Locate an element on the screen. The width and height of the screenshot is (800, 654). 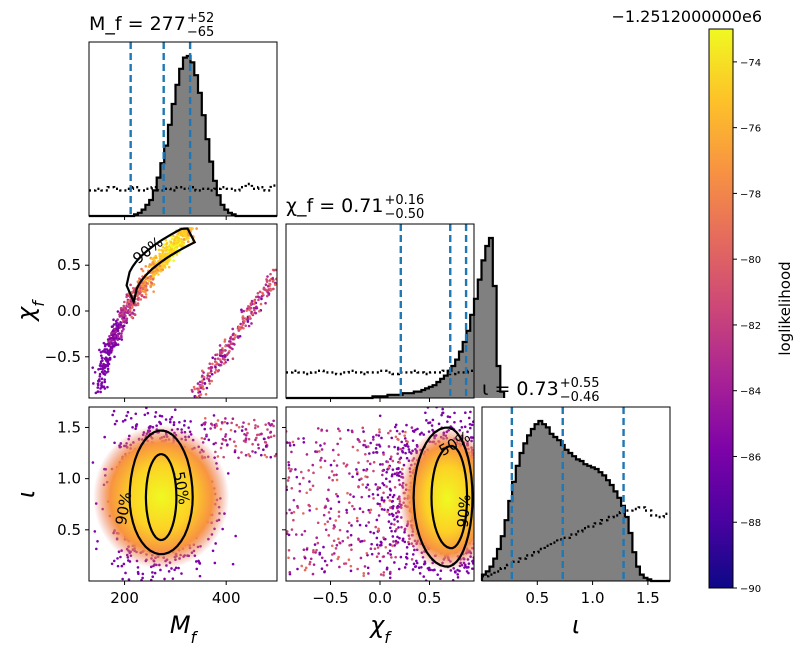
colorbar-label: loglikelihood is located at coordinates (785, 308).